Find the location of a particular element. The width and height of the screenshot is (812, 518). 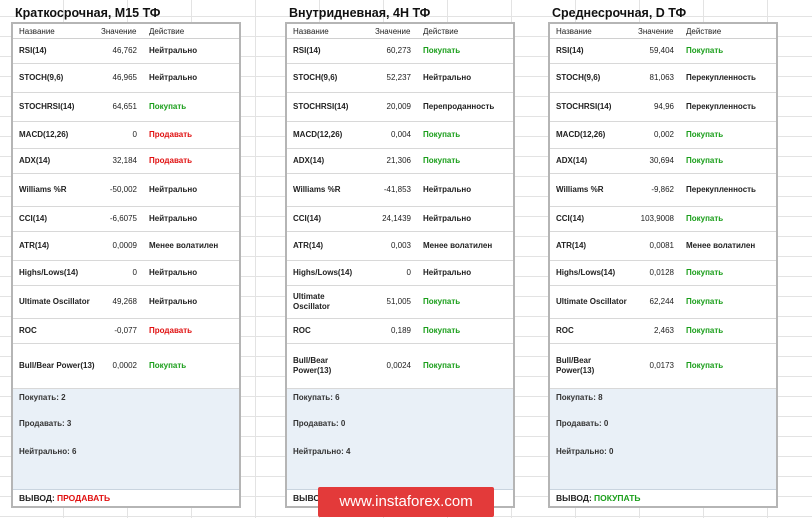

indicator-value: 51,005 is located at coordinates (398, 301).